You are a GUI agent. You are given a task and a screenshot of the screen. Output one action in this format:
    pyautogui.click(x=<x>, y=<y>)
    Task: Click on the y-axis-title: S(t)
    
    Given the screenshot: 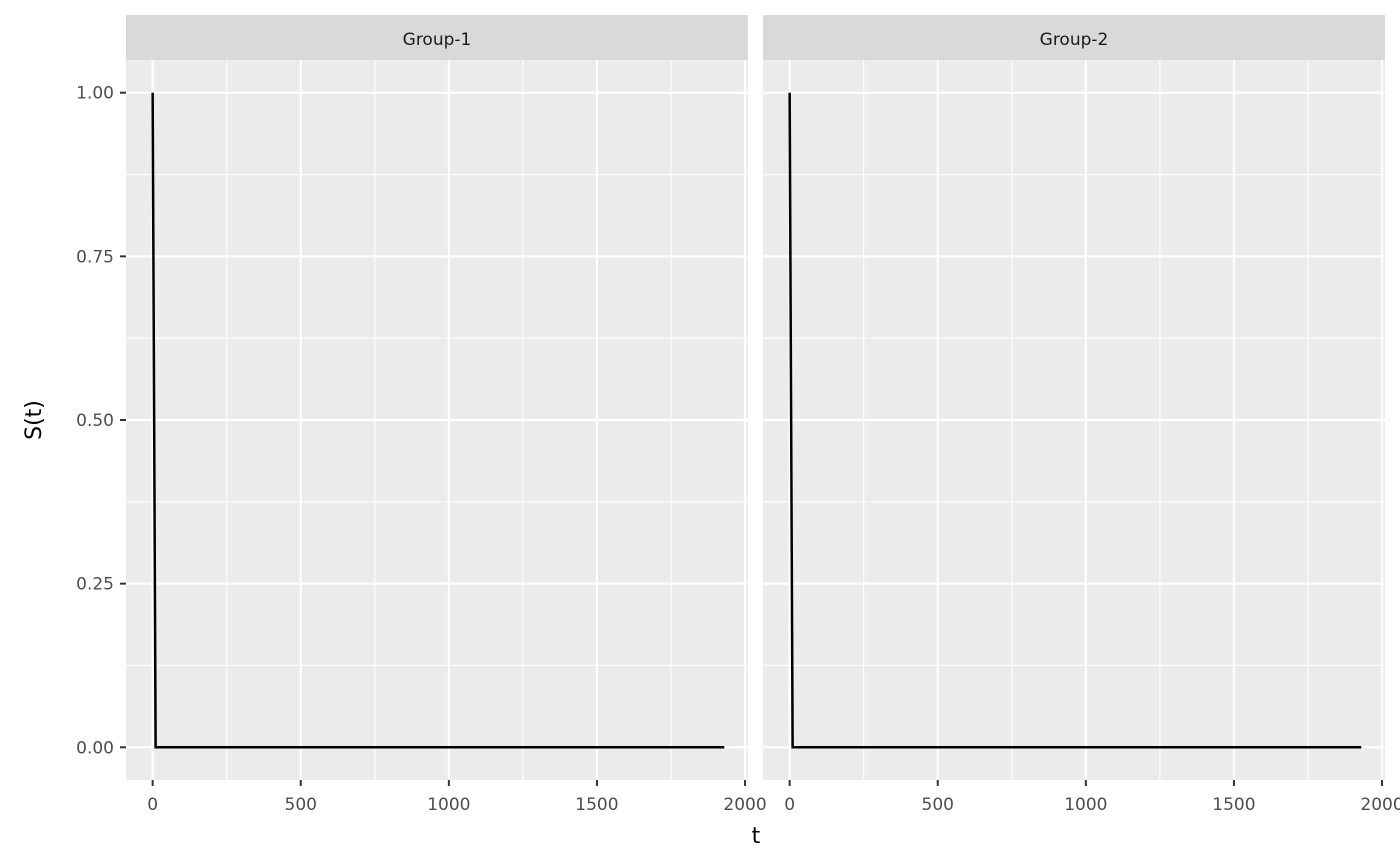 What is the action you would take?
    pyautogui.click(x=34, y=420)
    